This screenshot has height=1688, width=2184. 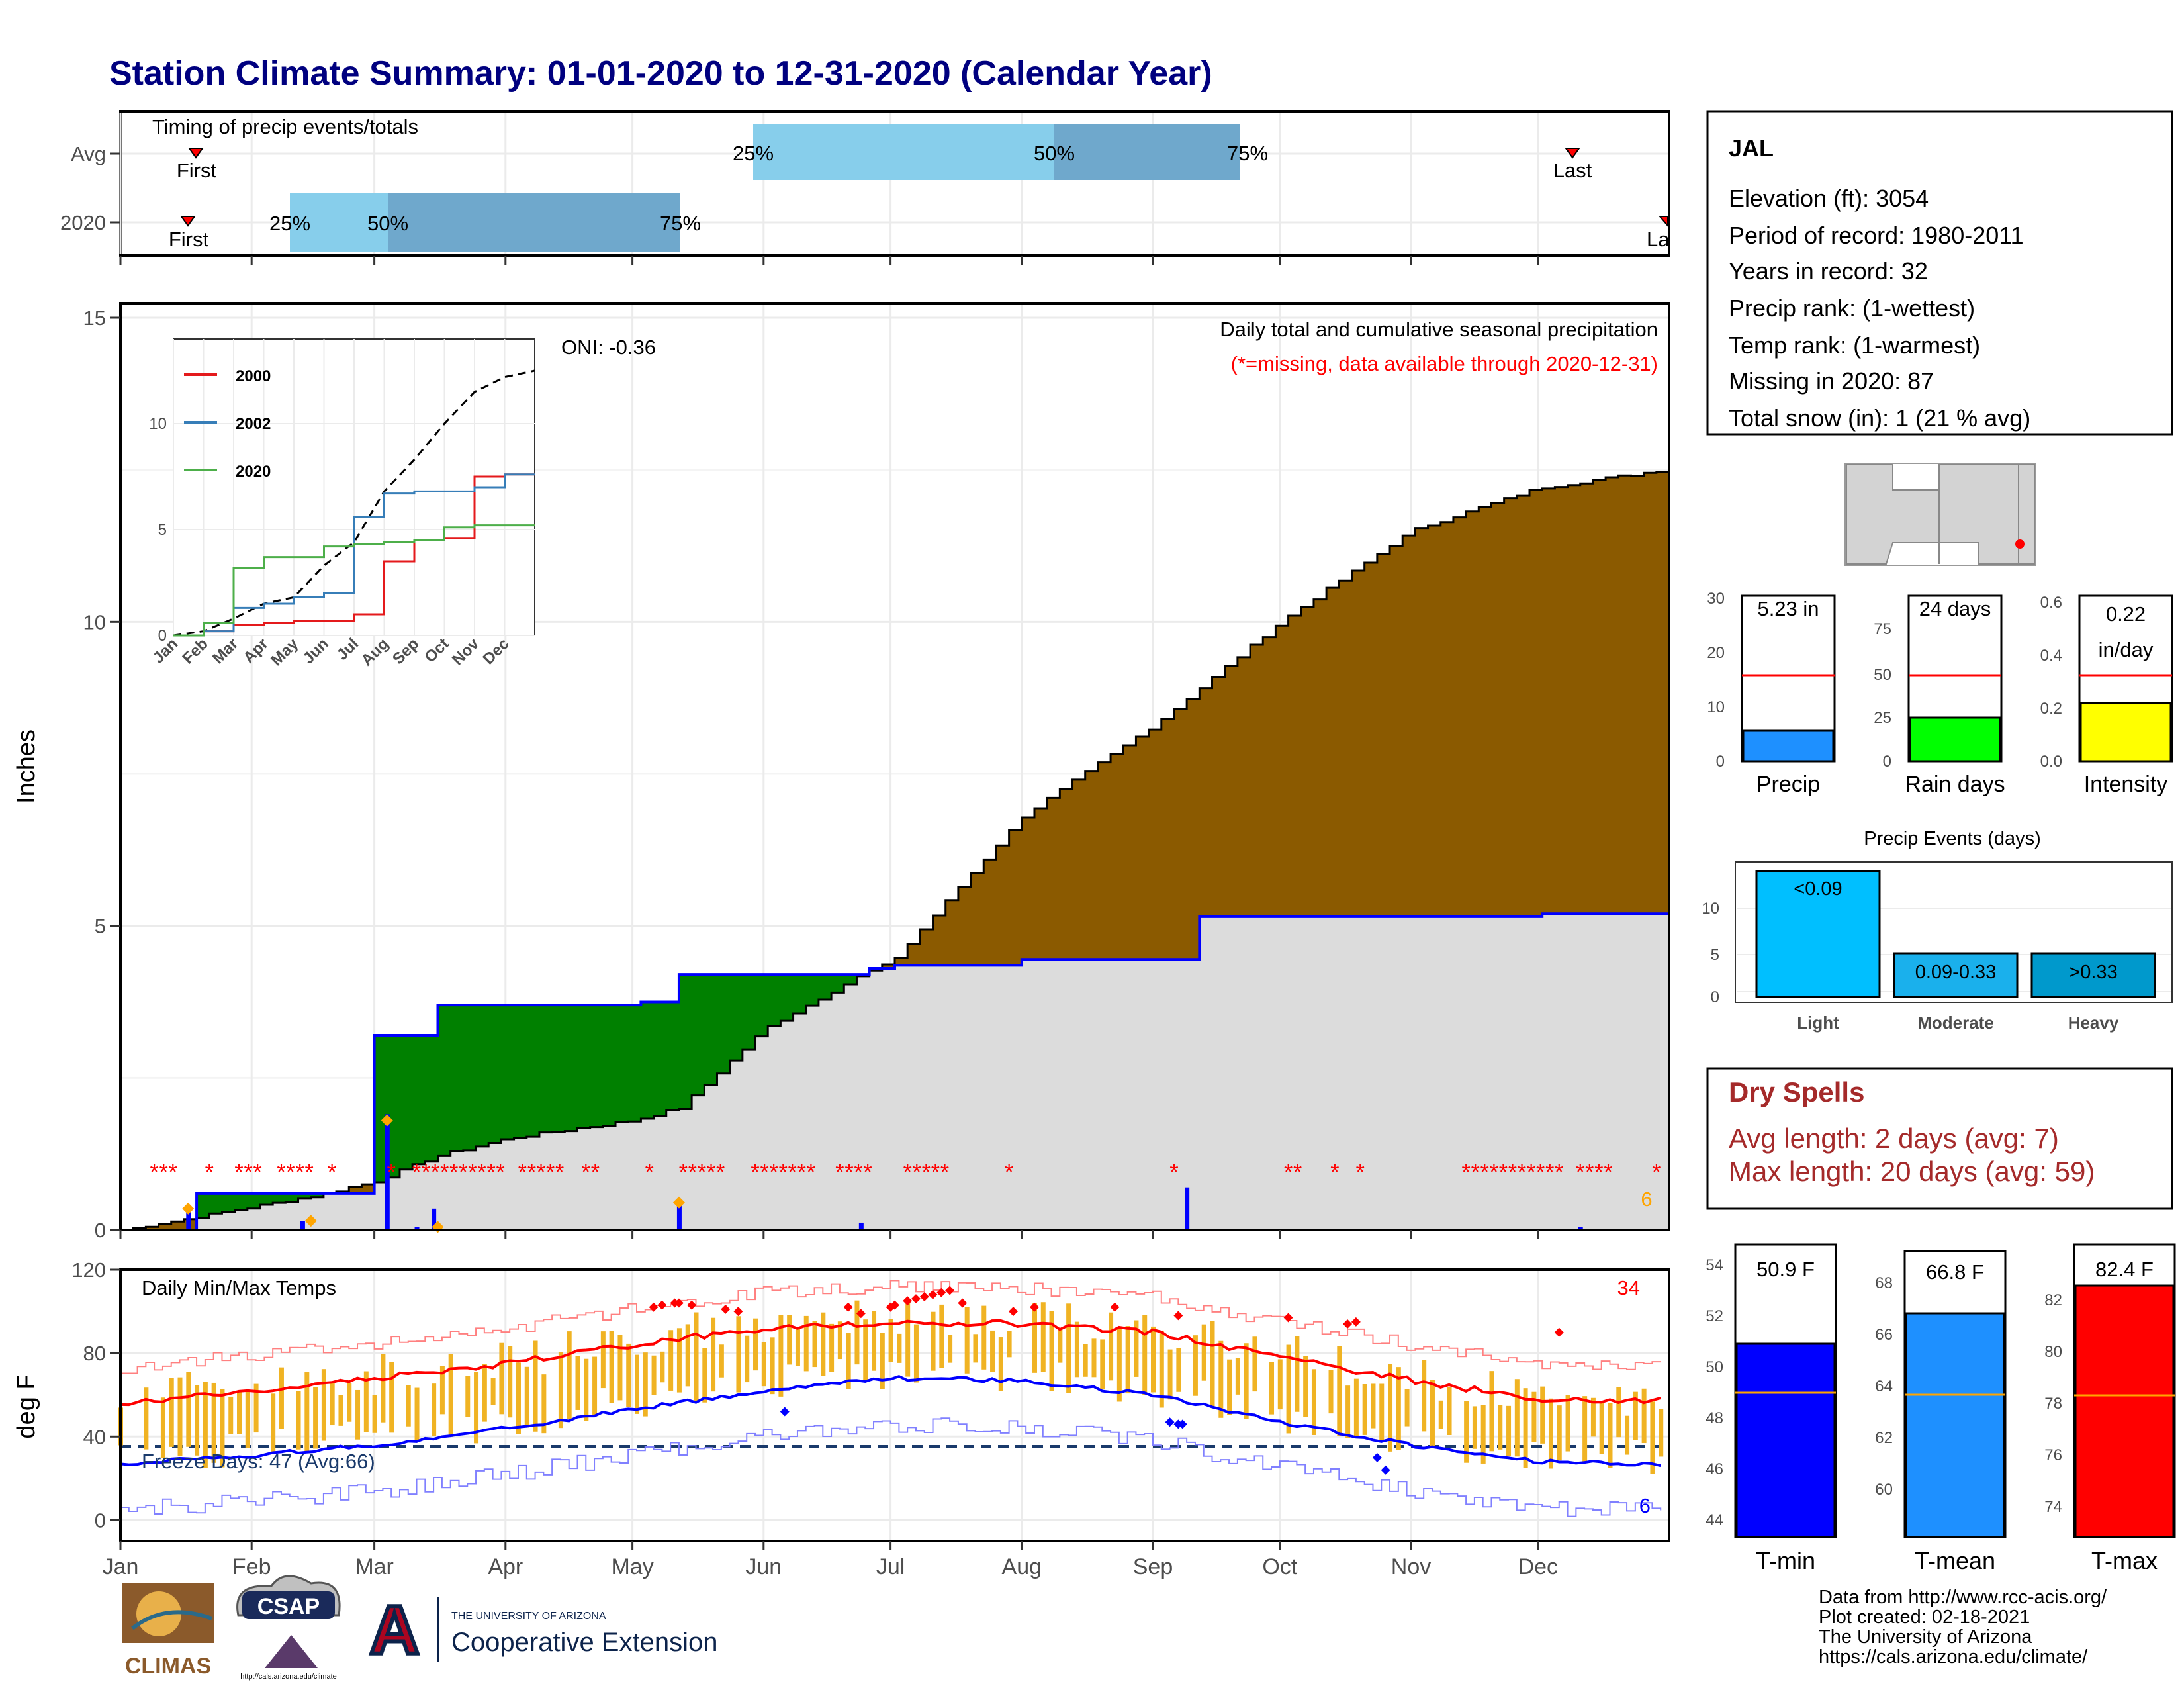 What do you see at coordinates (2053, 1507) in the screenshot?
I see `tmax-tick-74: 74` at bounding box center [2053, 1507].